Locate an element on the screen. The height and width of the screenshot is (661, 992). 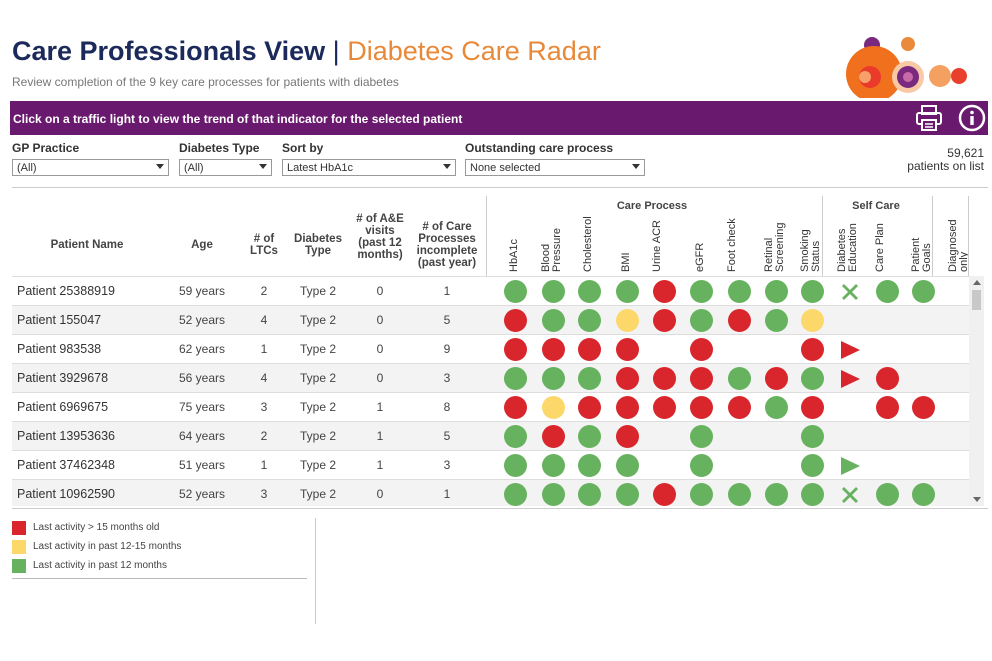
patient-ae-visits: 0 is located at coordinates (380, 291).